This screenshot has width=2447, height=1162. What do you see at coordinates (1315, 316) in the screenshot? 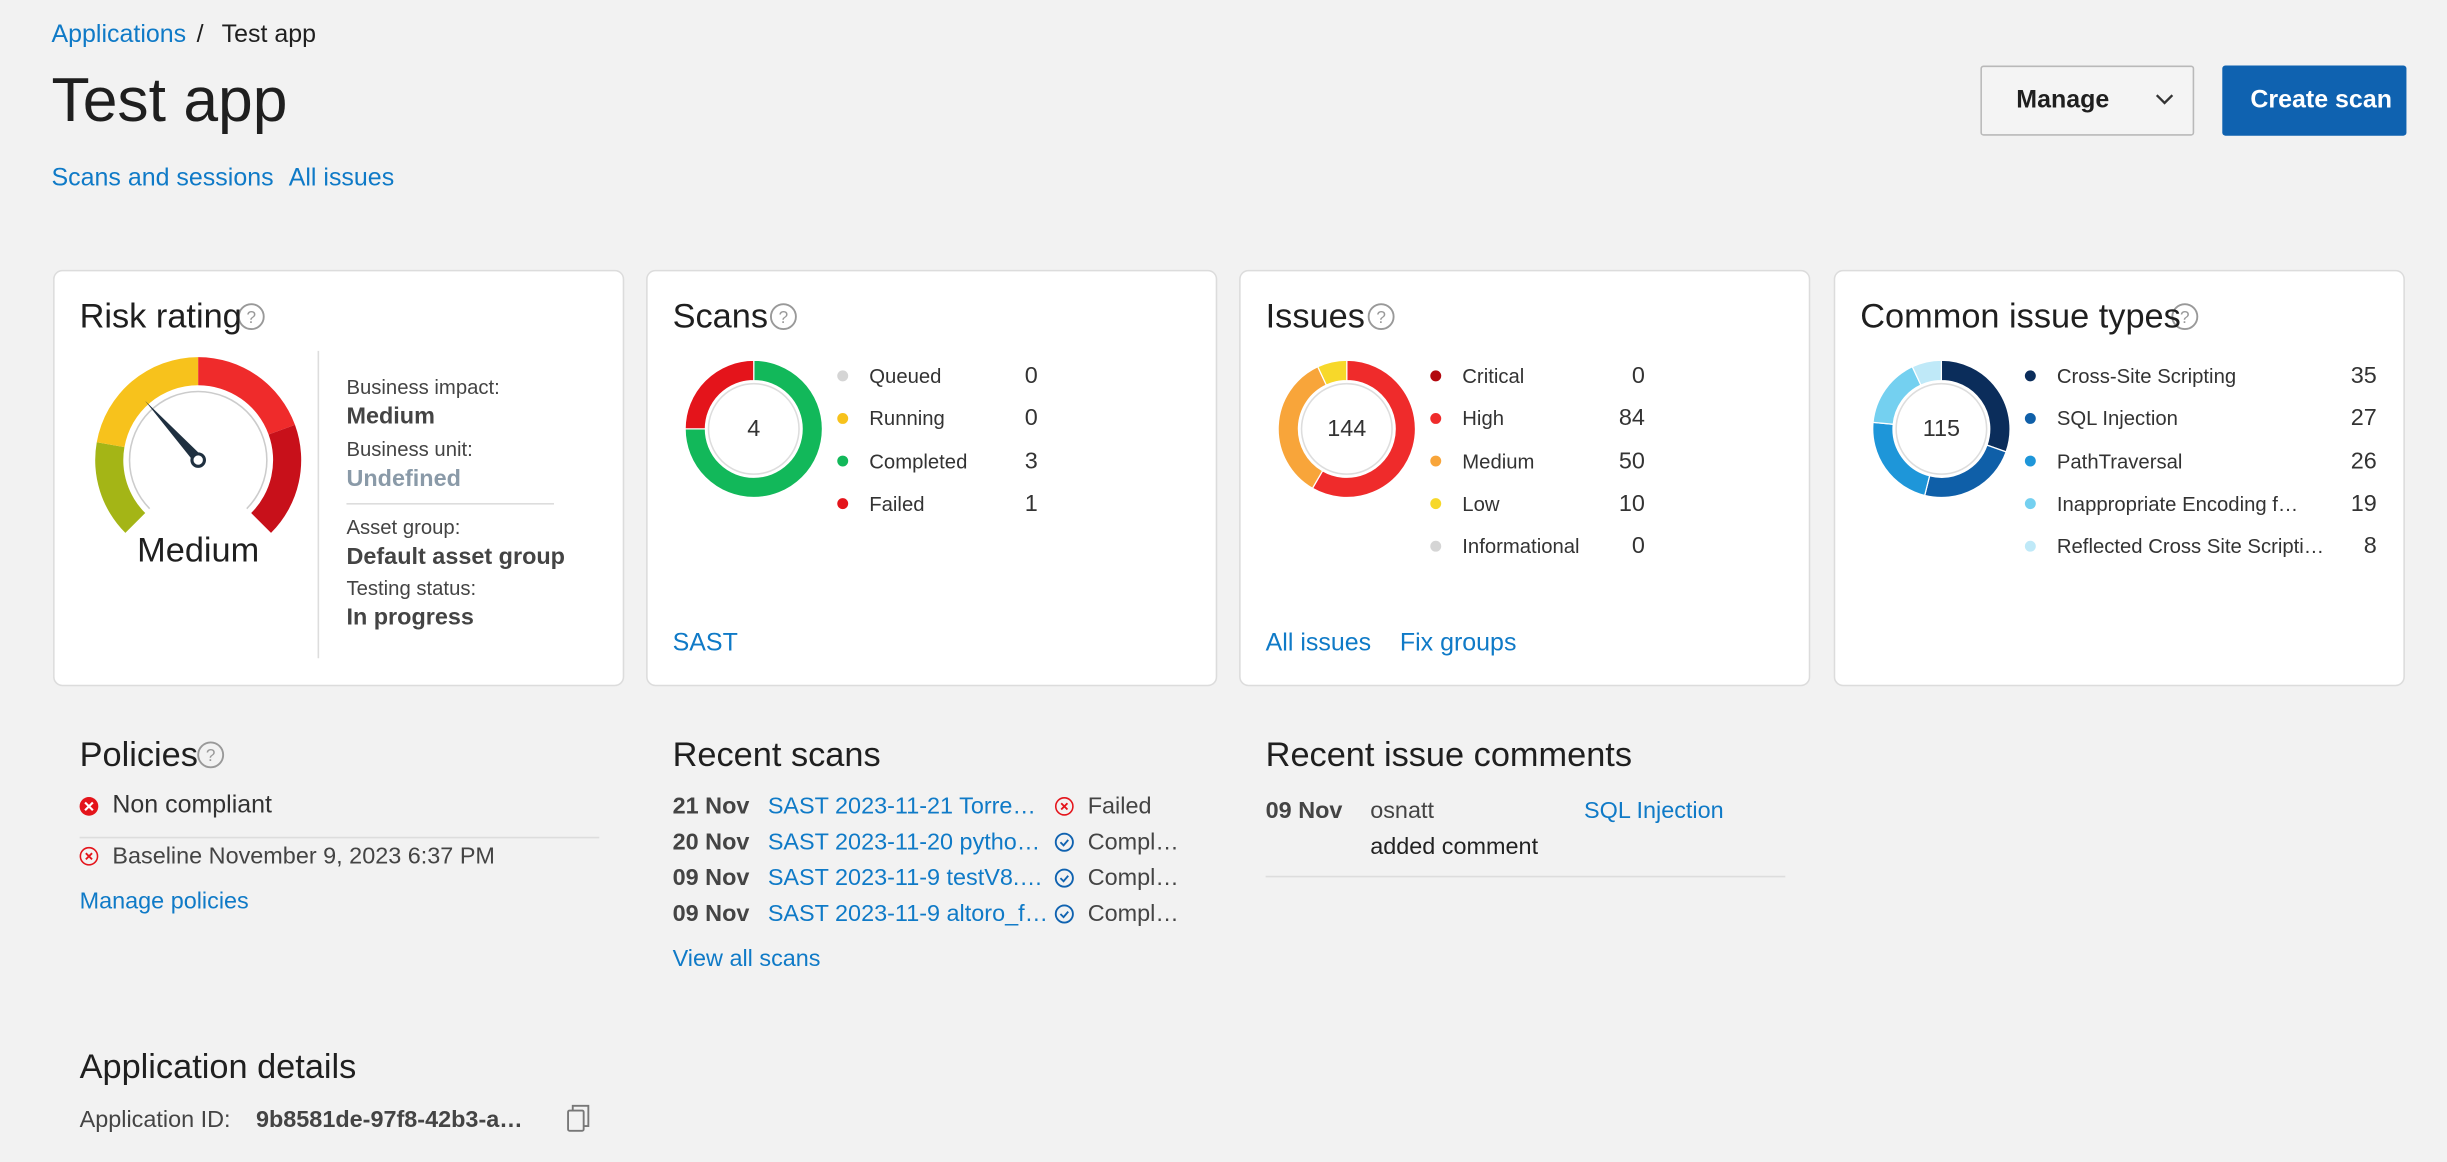
I see `card-title: Issues` at bounding box center [1315, 316].